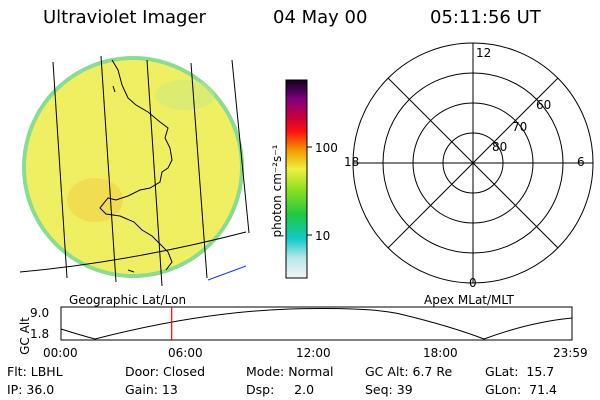 This screenshot has width=600, height=400. I want to click on mlt-label-0: 0, so click(473, 283).